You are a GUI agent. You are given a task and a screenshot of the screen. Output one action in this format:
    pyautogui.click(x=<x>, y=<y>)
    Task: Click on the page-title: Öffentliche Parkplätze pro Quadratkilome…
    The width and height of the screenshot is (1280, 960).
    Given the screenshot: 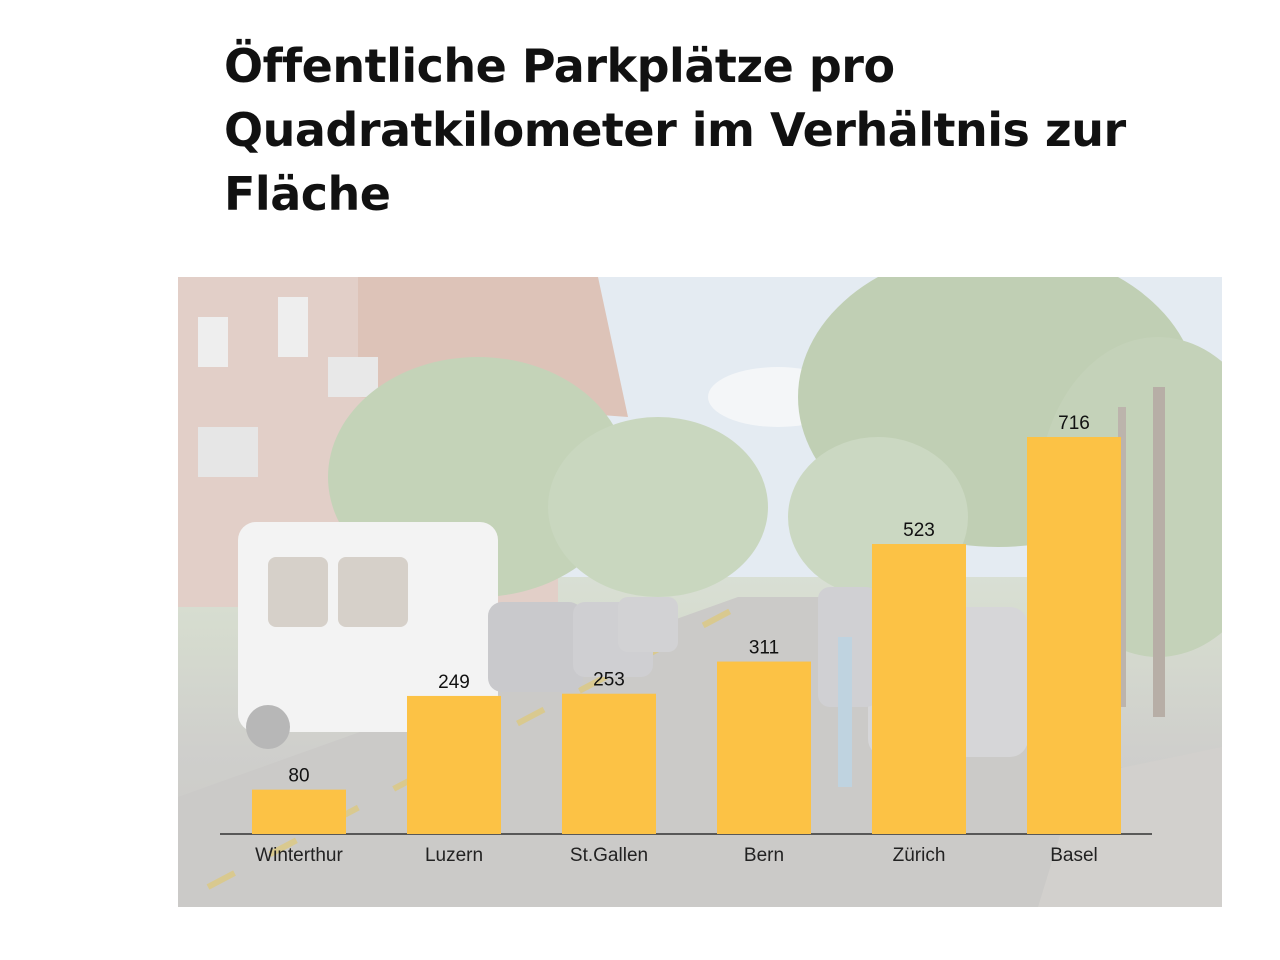 What is the action you would take?
    pyautogui.click(x=675, y=130)
    